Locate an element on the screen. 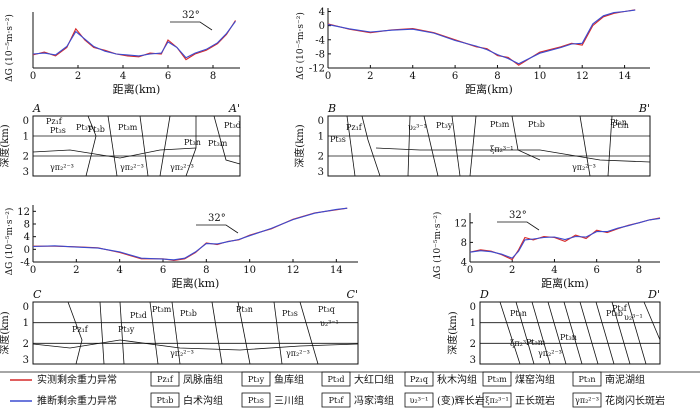 Image resolution: width=700 pixels, height=412 pixels. y-tick-label: -12 is located at coordinates (317, 69).